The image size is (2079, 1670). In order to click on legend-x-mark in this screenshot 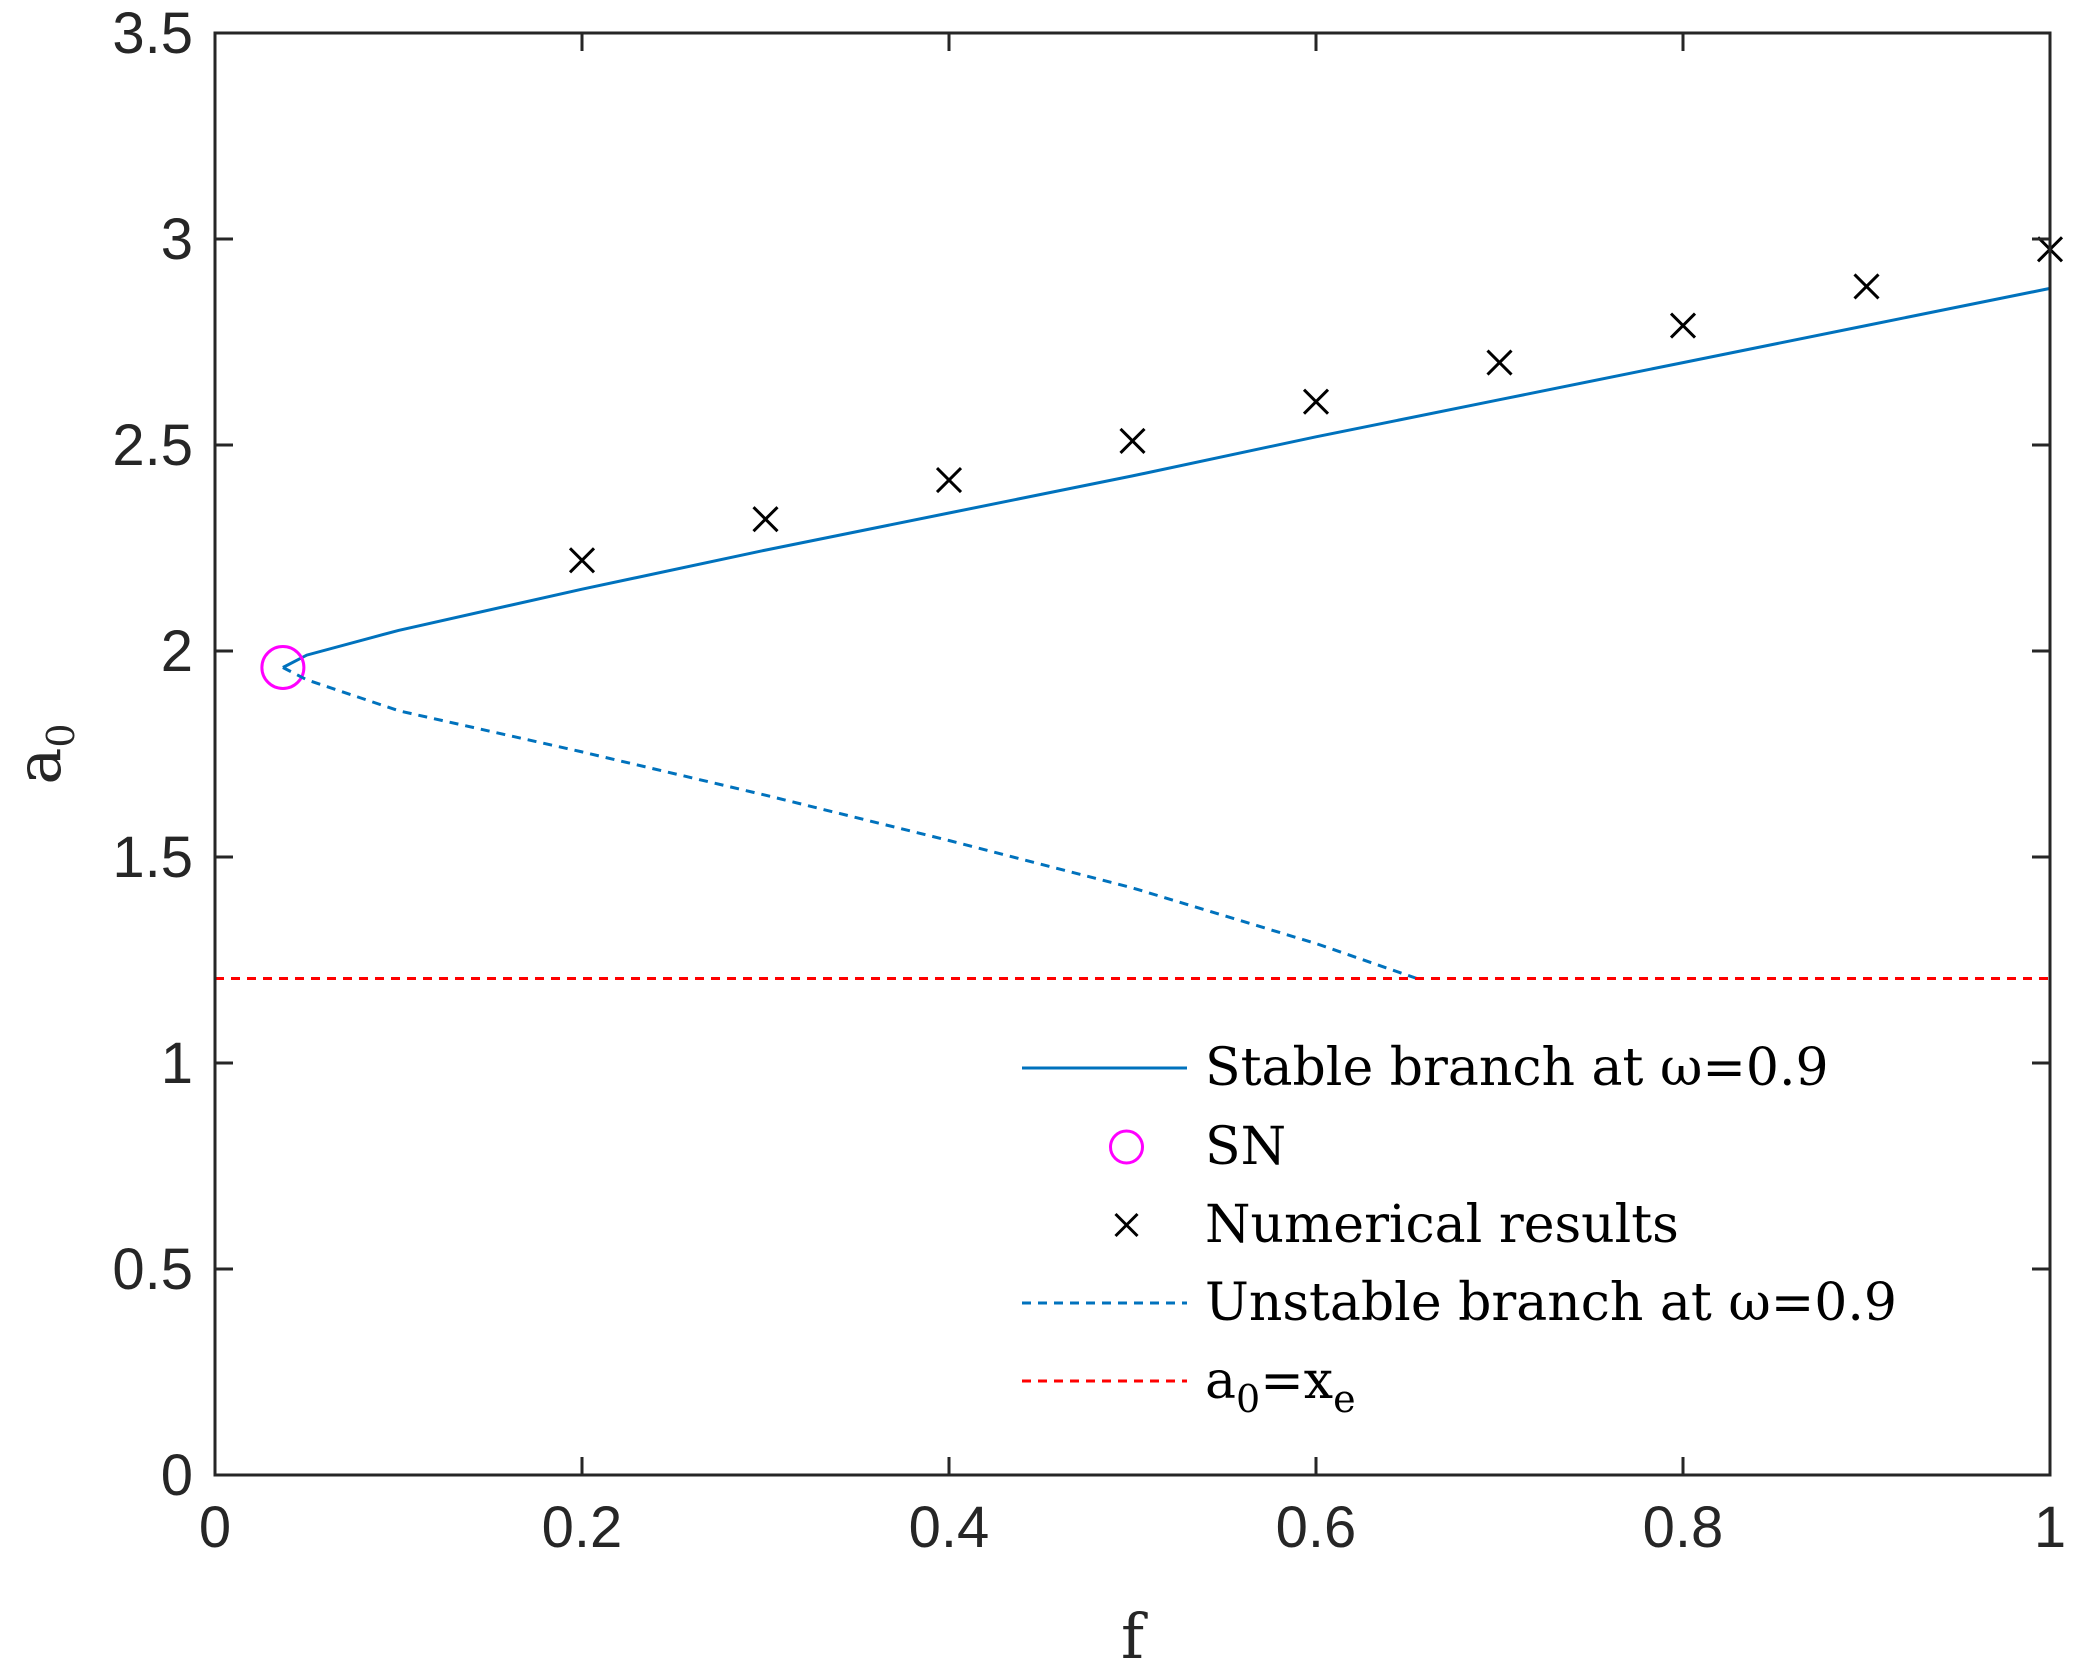, I will do `click(1126, 1225)`.